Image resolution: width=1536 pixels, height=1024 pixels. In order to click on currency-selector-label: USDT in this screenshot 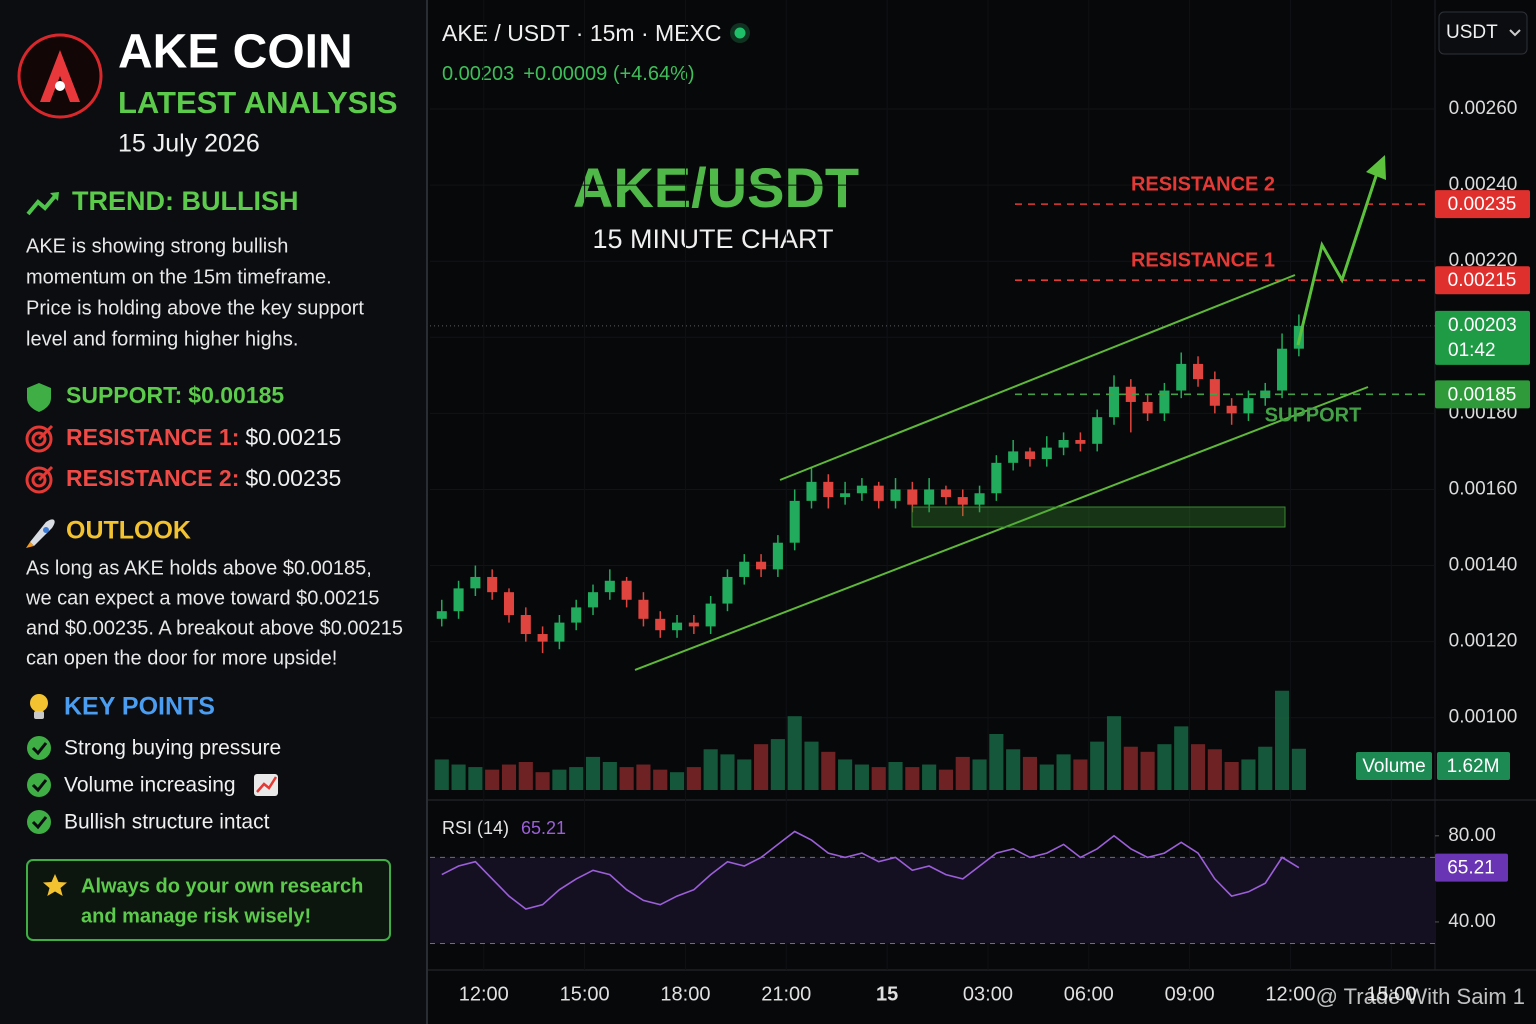, I will do `click(1472, 32)`.